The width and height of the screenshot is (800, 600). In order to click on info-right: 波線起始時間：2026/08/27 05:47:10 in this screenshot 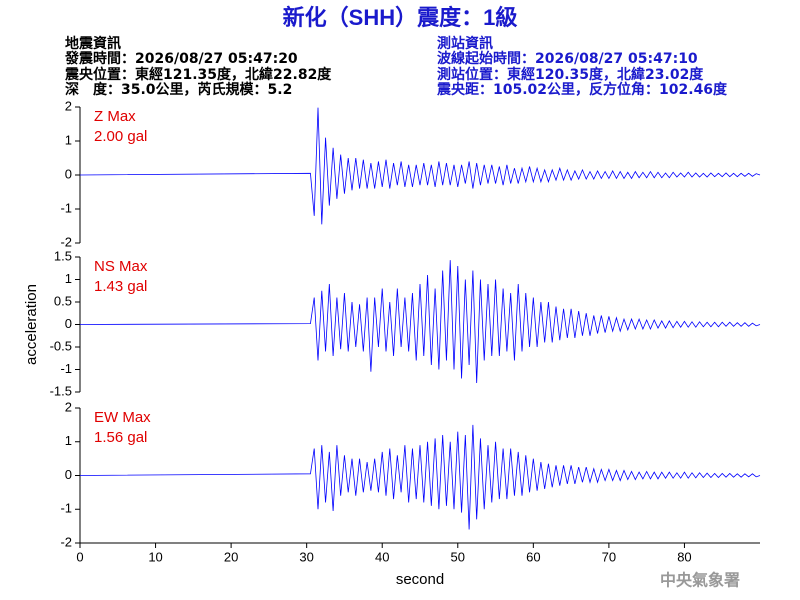, I will do `click(567, 58)`.